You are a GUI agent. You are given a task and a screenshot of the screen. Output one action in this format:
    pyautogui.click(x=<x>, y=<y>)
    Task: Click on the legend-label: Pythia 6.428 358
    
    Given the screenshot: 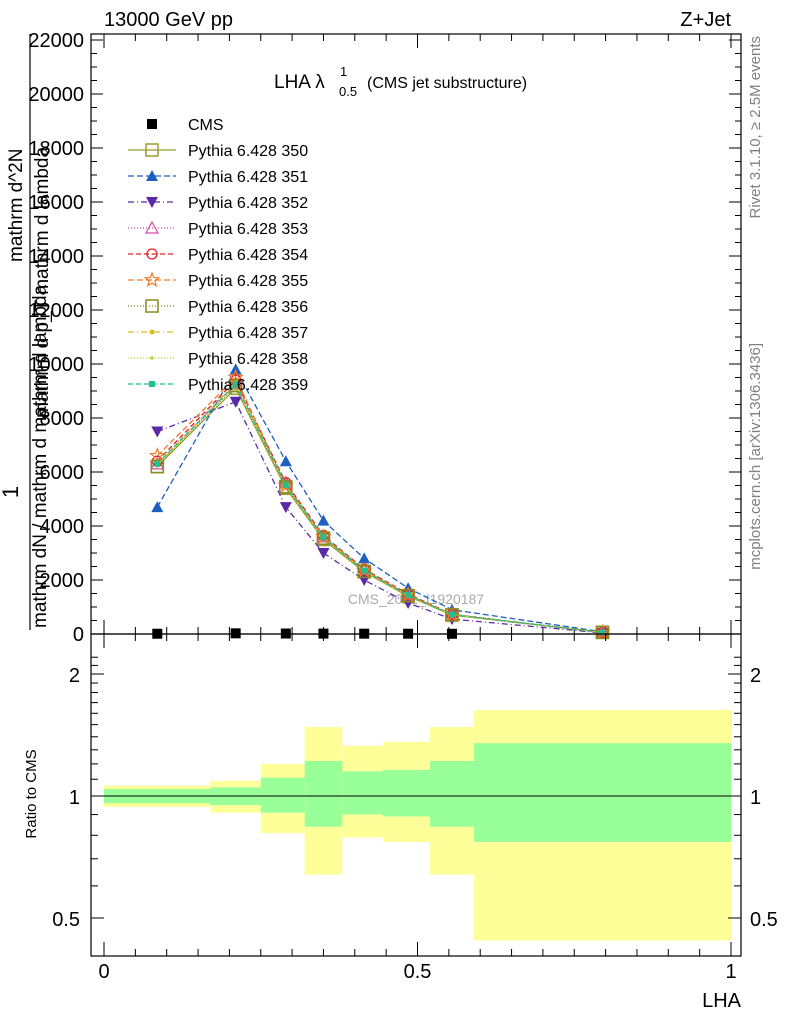 What is the action you would take?
    pyautogui.click(x=248, y=359)
    